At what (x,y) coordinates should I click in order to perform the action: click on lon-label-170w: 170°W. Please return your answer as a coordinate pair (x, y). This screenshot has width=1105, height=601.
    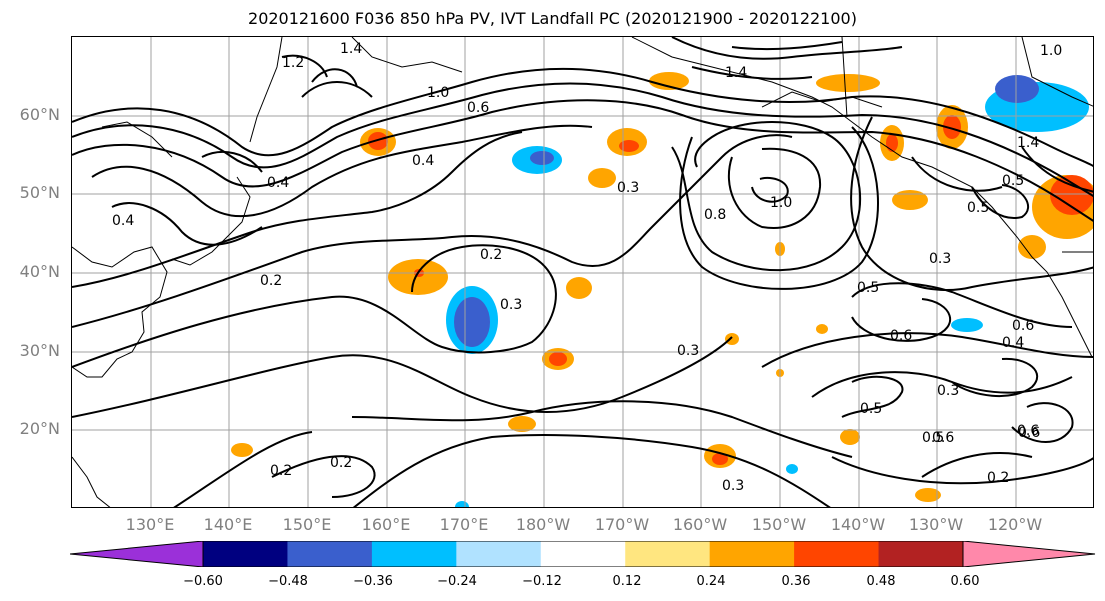
    Looking at the image, I should click on (622, 524).